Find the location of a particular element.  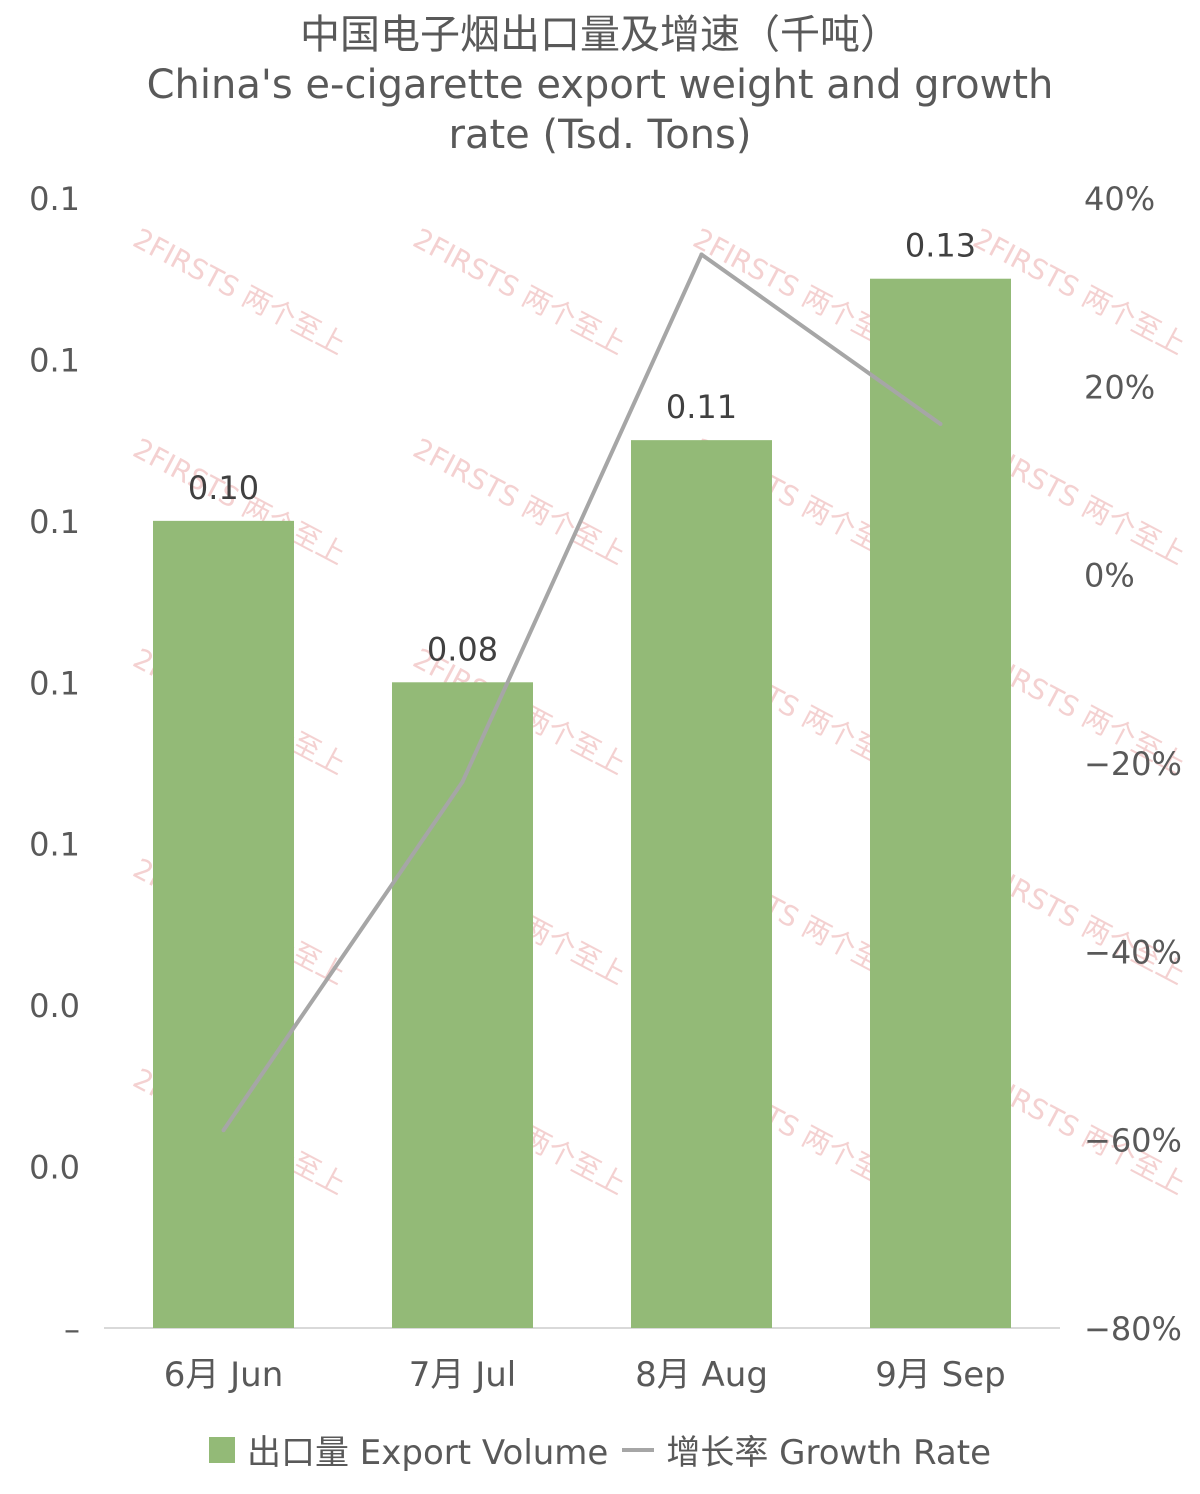

right-axis-tick-label: −80% is located at coordinates (1133, 1329).